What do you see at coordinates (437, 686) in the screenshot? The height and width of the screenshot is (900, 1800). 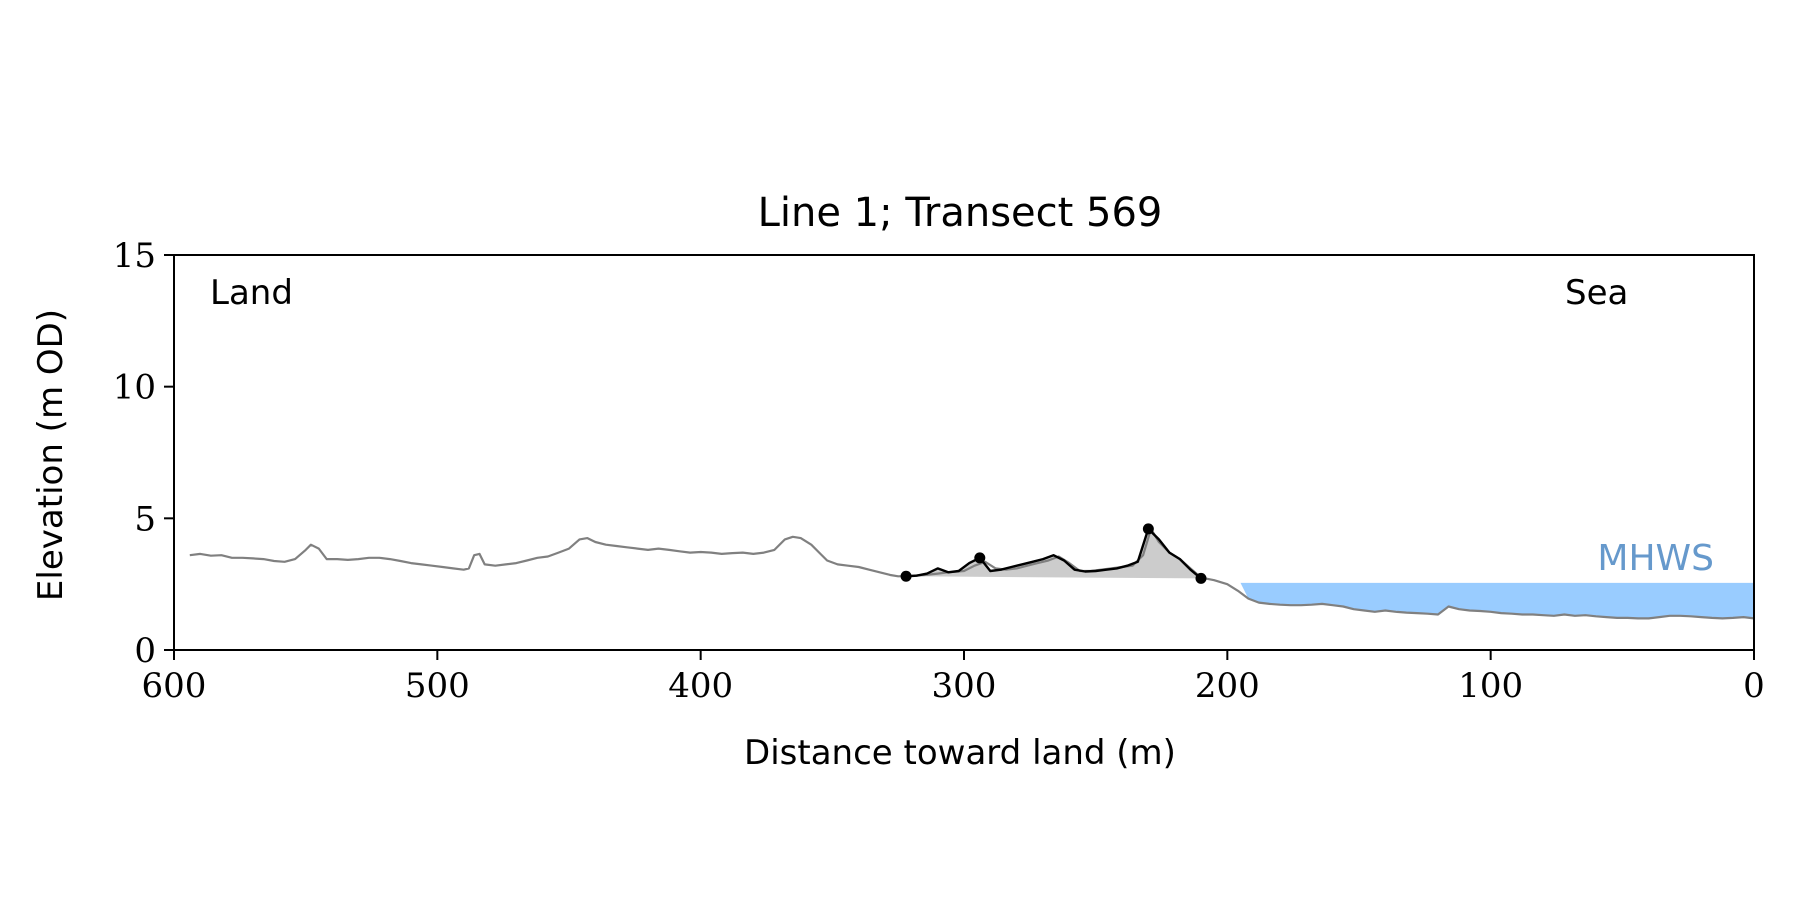 I see `x-tick-label: 500` at bounding box center [437, 686].